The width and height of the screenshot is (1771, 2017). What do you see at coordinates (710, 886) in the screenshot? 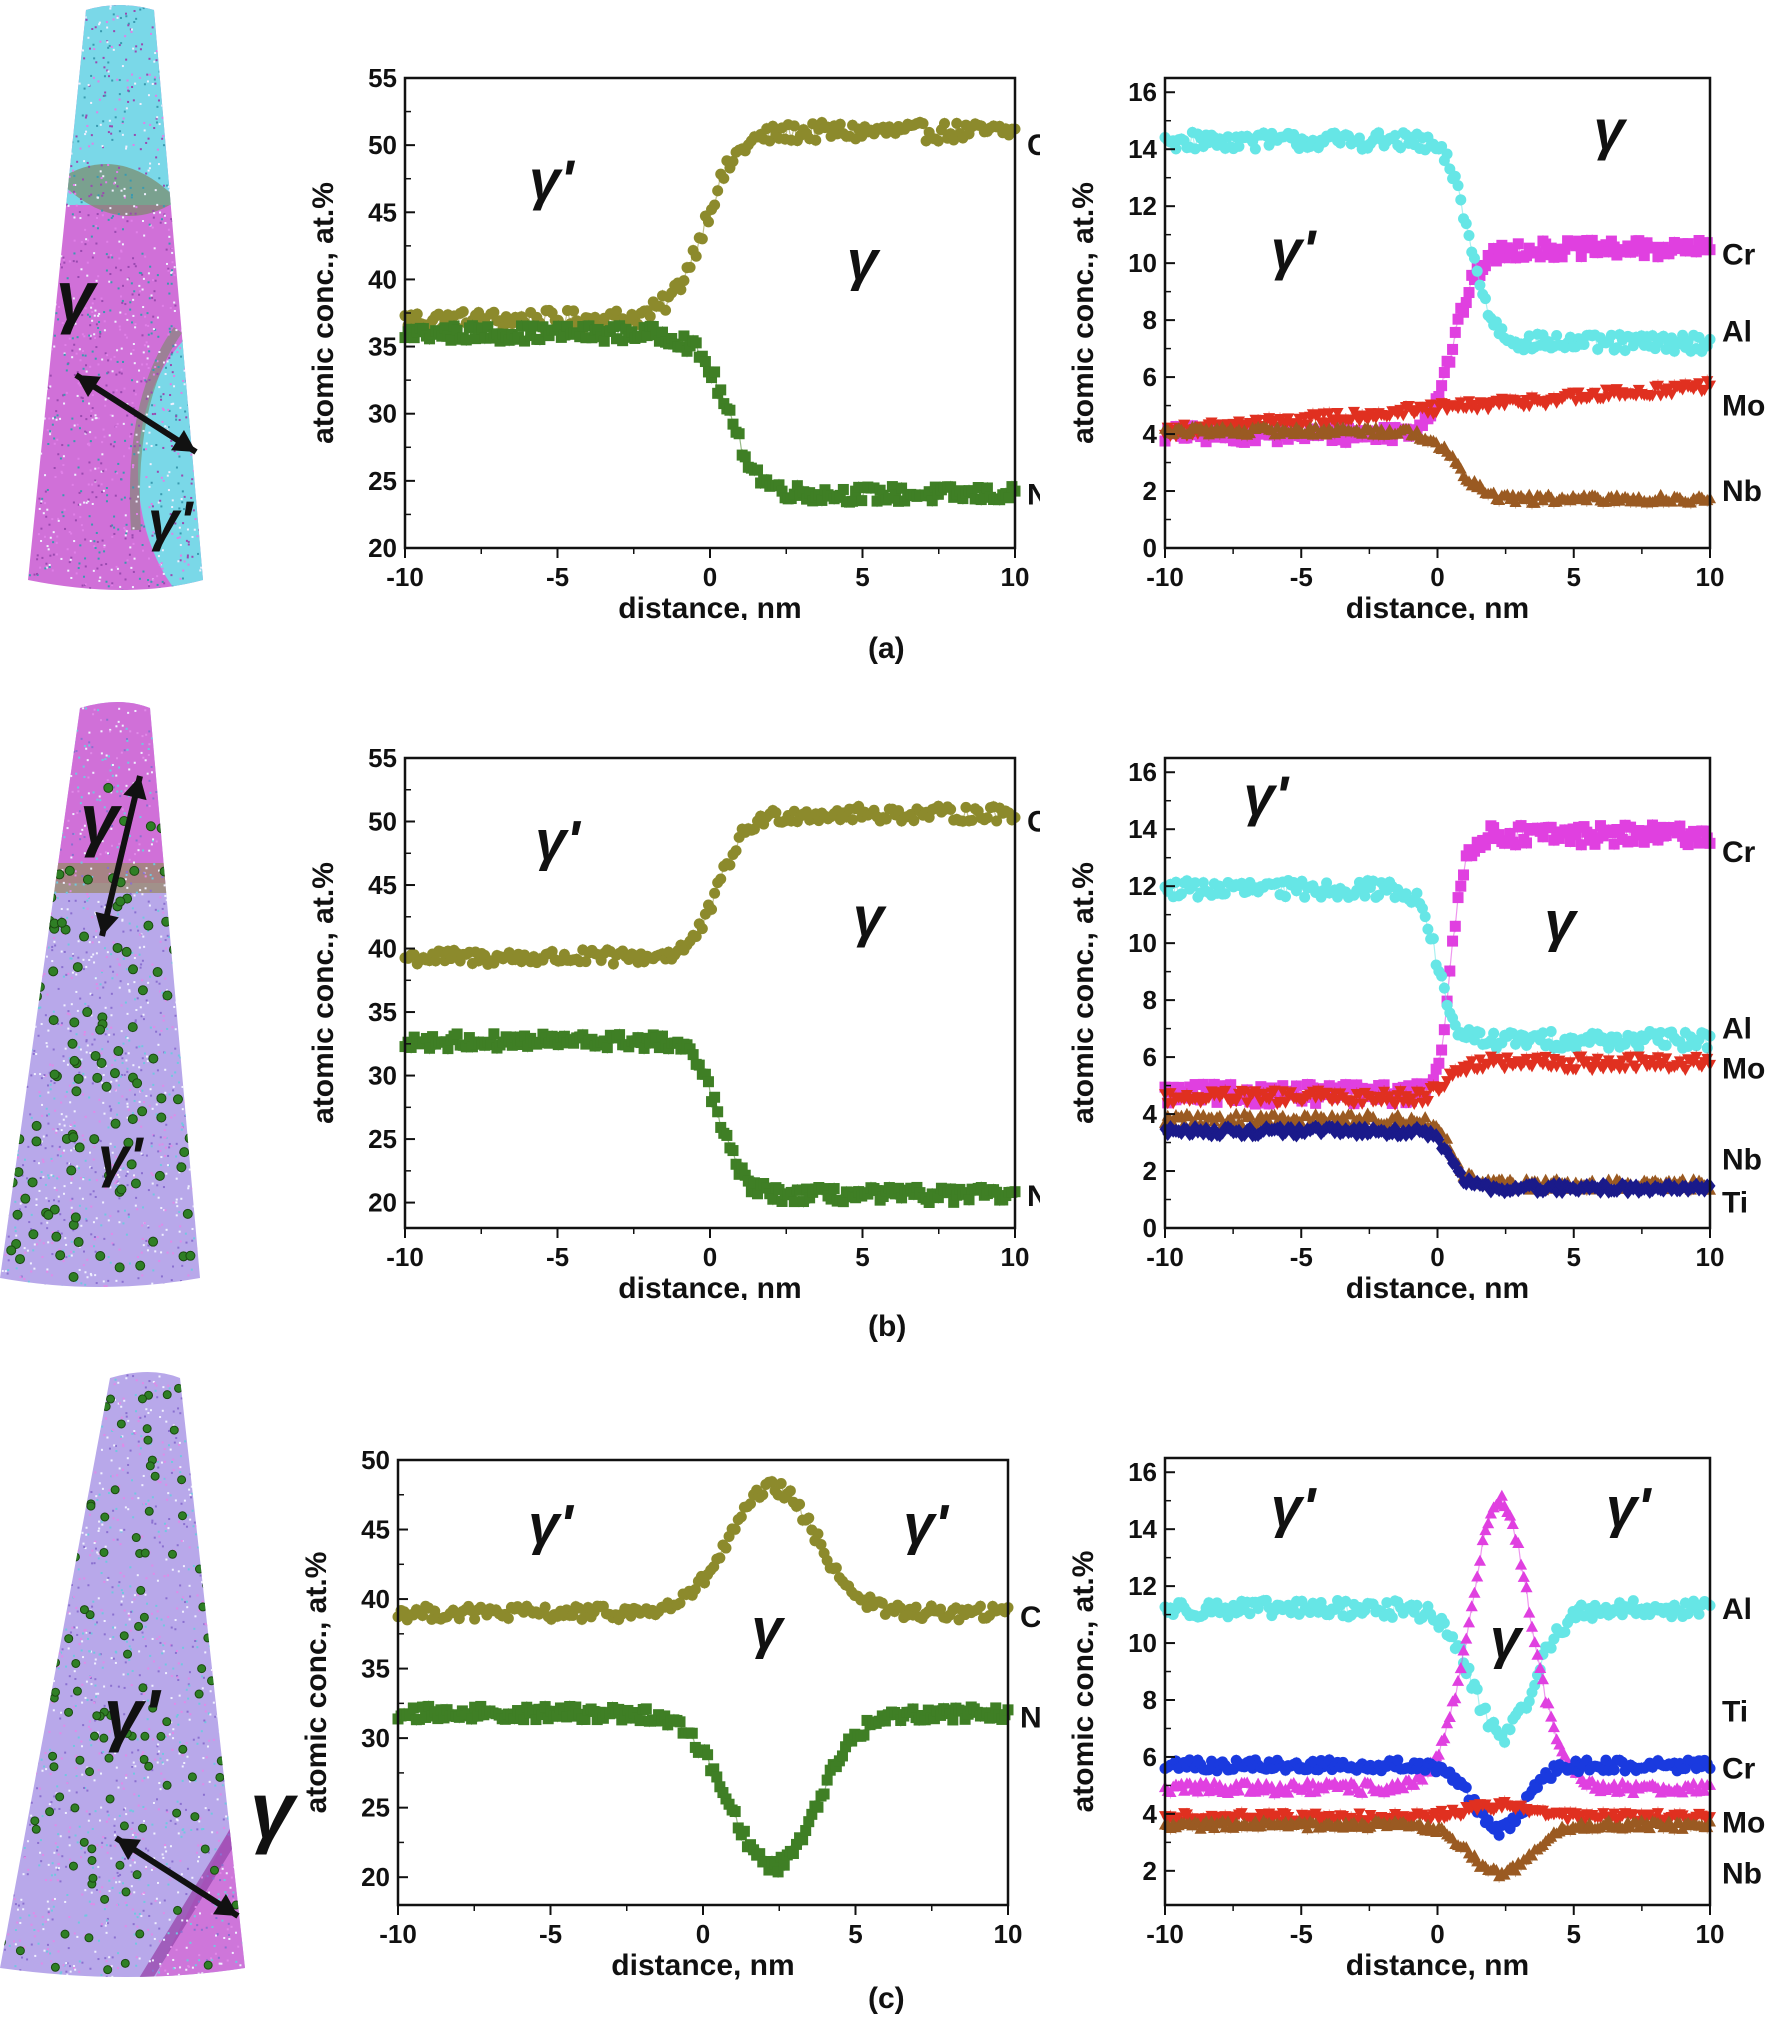
I see `series-line-co` at bounding box center [710, 886].